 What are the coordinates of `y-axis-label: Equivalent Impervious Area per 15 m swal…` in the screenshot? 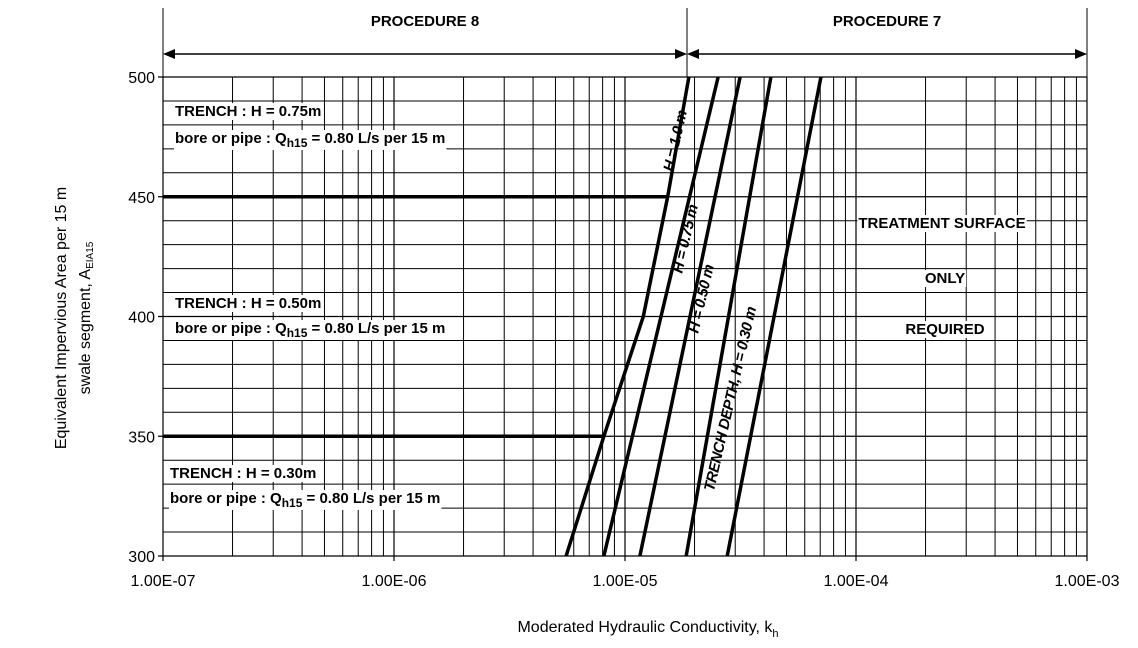 It's located at (74, 318).